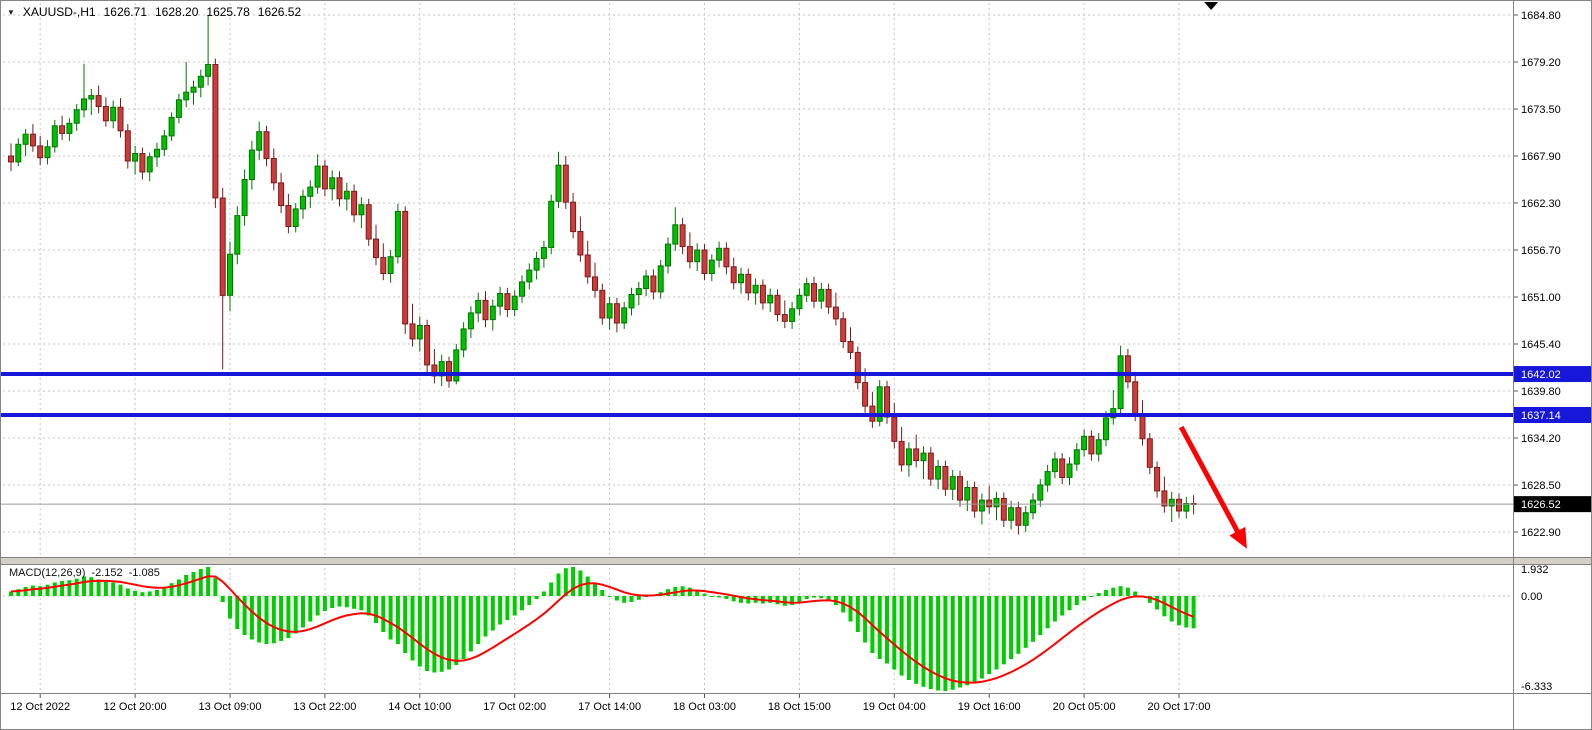 Image resolution: width=1592 pixels, height=730 pixels. What do you see at coordinates (796, 561) in the screenshot?
I see `panel-splitter` at bounding box center [796, 561].